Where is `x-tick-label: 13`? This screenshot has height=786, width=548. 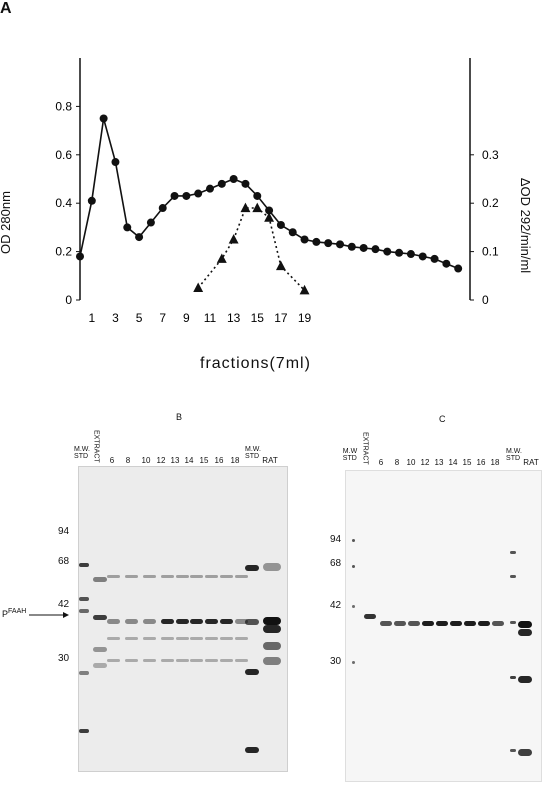 x-tick-label: 13 is located at coordinates (234, 318).